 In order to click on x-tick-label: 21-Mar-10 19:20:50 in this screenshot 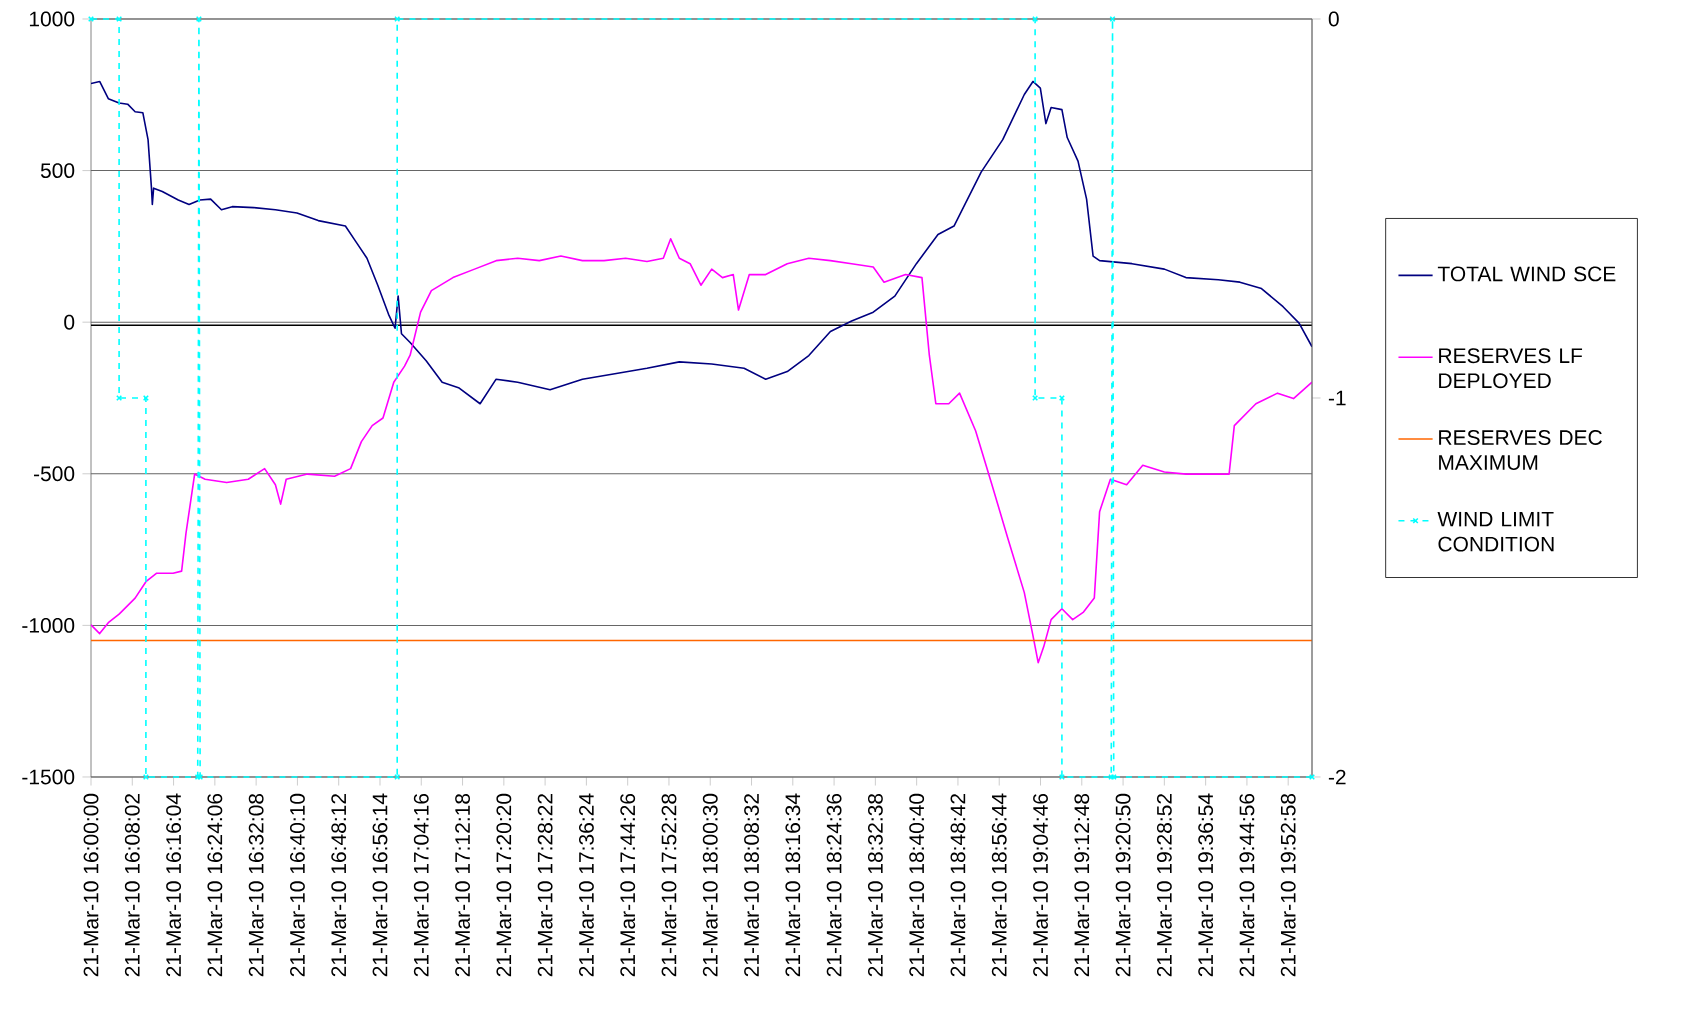, I will do `click(1123, 885)`.